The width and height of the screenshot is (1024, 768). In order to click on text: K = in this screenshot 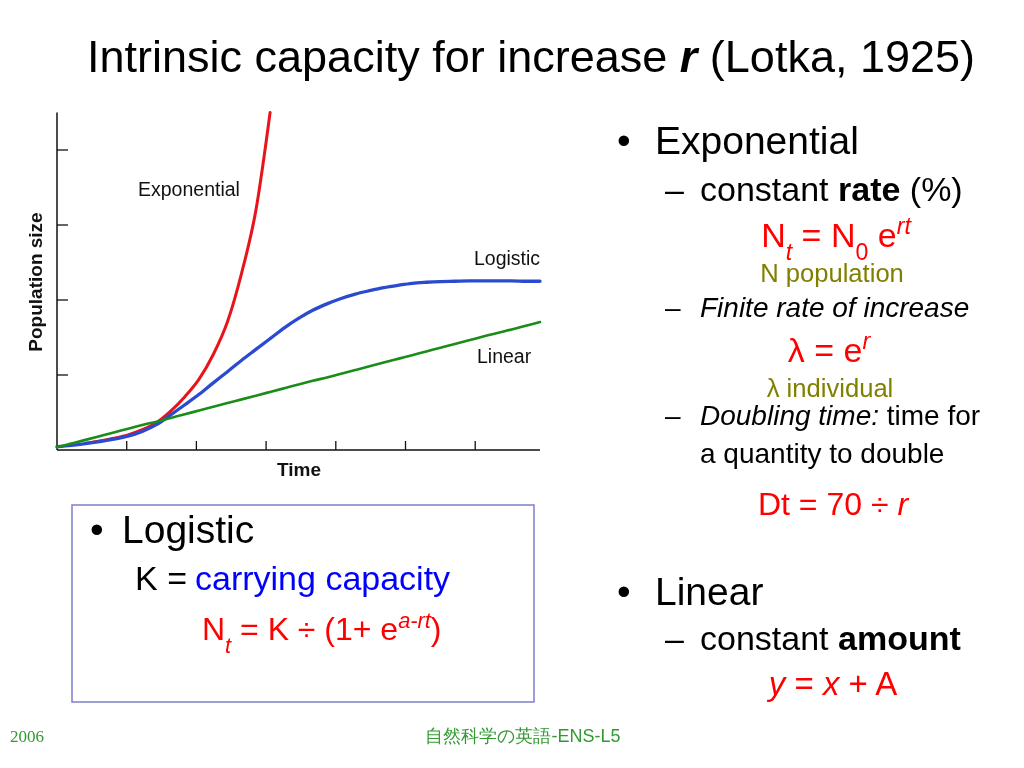, I will do `click(161, 578)`.